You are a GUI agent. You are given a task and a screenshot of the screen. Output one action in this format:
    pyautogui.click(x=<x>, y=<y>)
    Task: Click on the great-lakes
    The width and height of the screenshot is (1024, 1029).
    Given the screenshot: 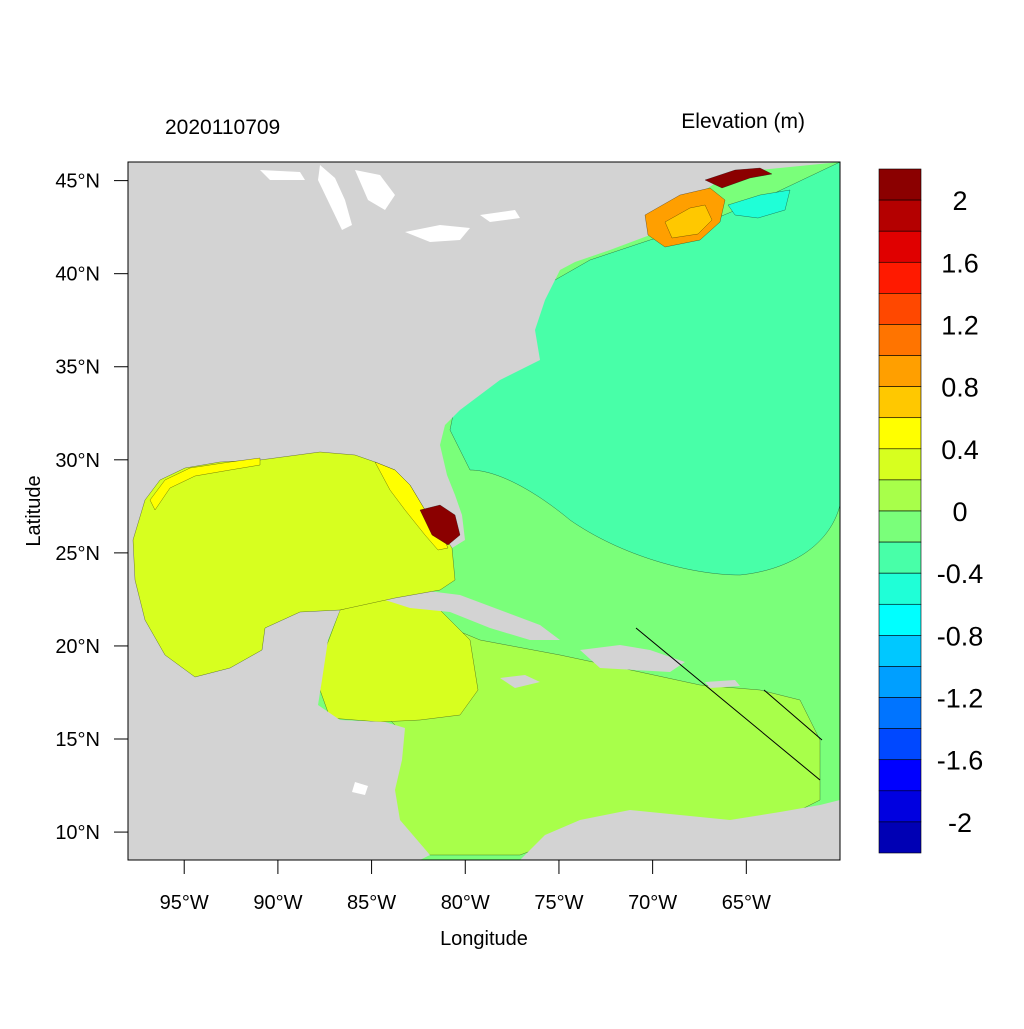 What is the action you would take?
    pyautogui.click(x=390, y=203)
    